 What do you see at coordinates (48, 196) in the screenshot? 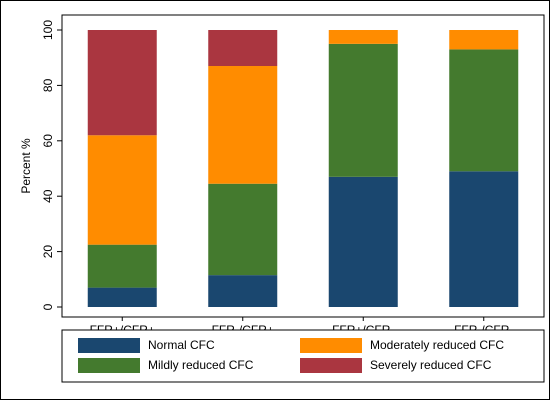
I see `y-tick-label: 40` at bounding box center [48, 196].